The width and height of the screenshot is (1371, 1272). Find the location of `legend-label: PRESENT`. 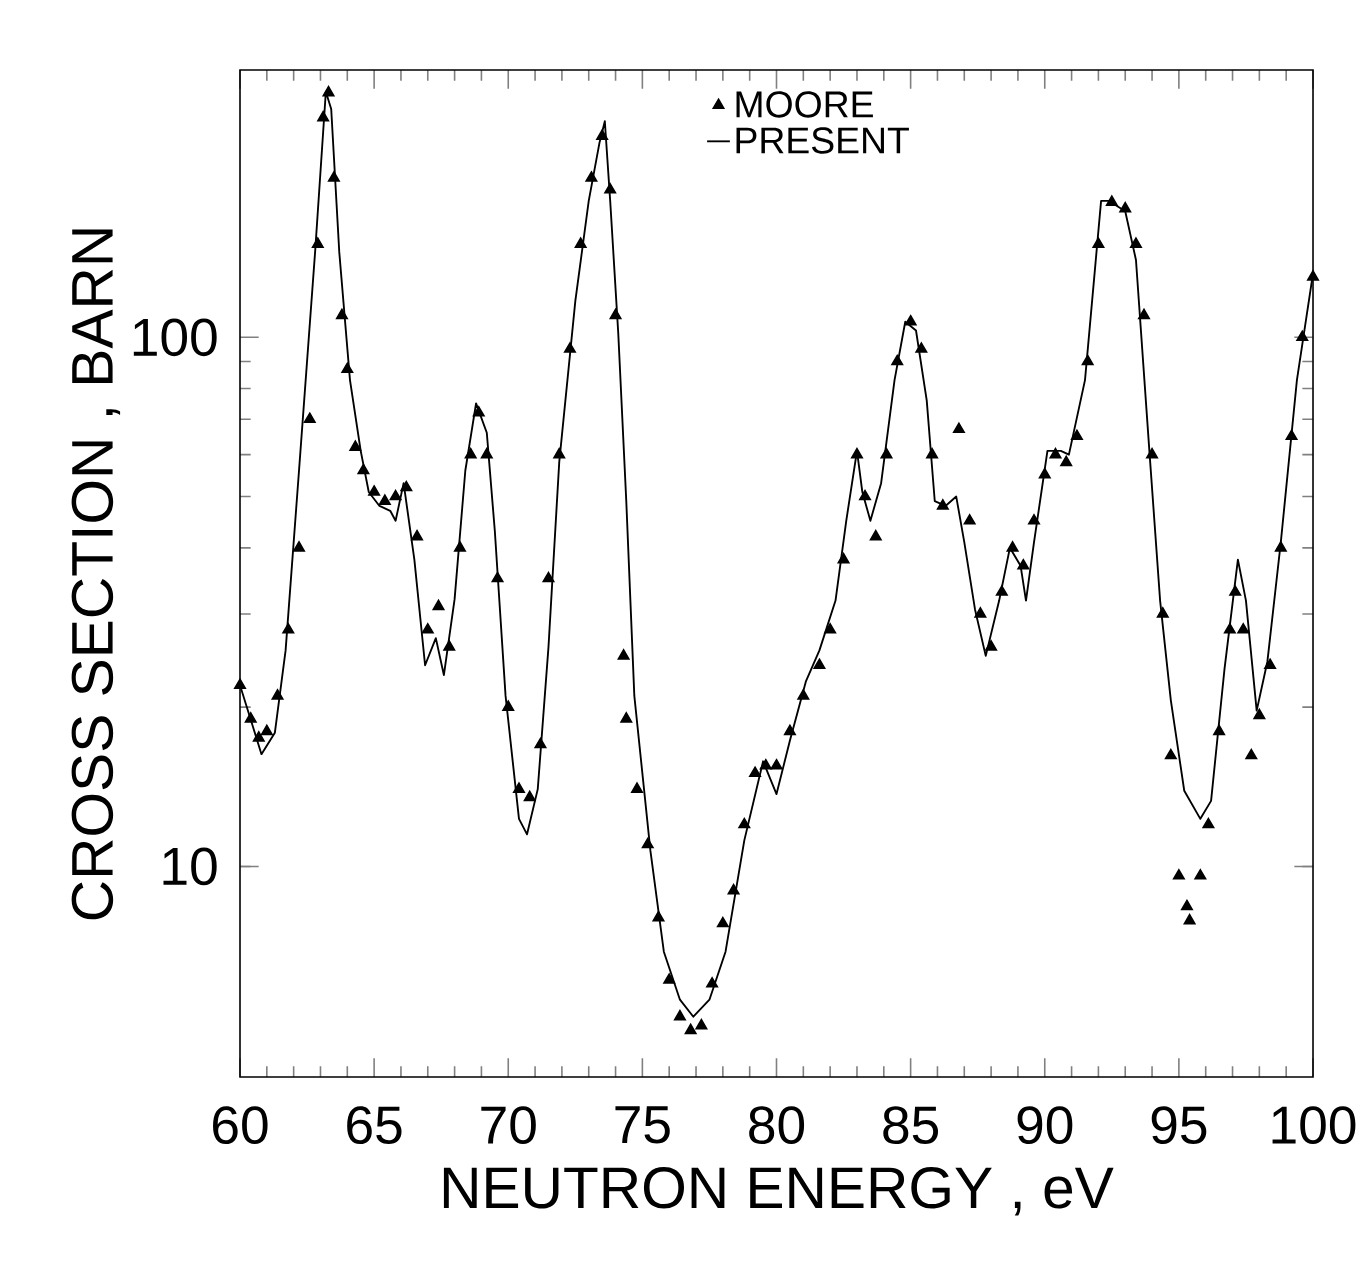

legend-label: PRESENT is located at coordinates (822, 140).